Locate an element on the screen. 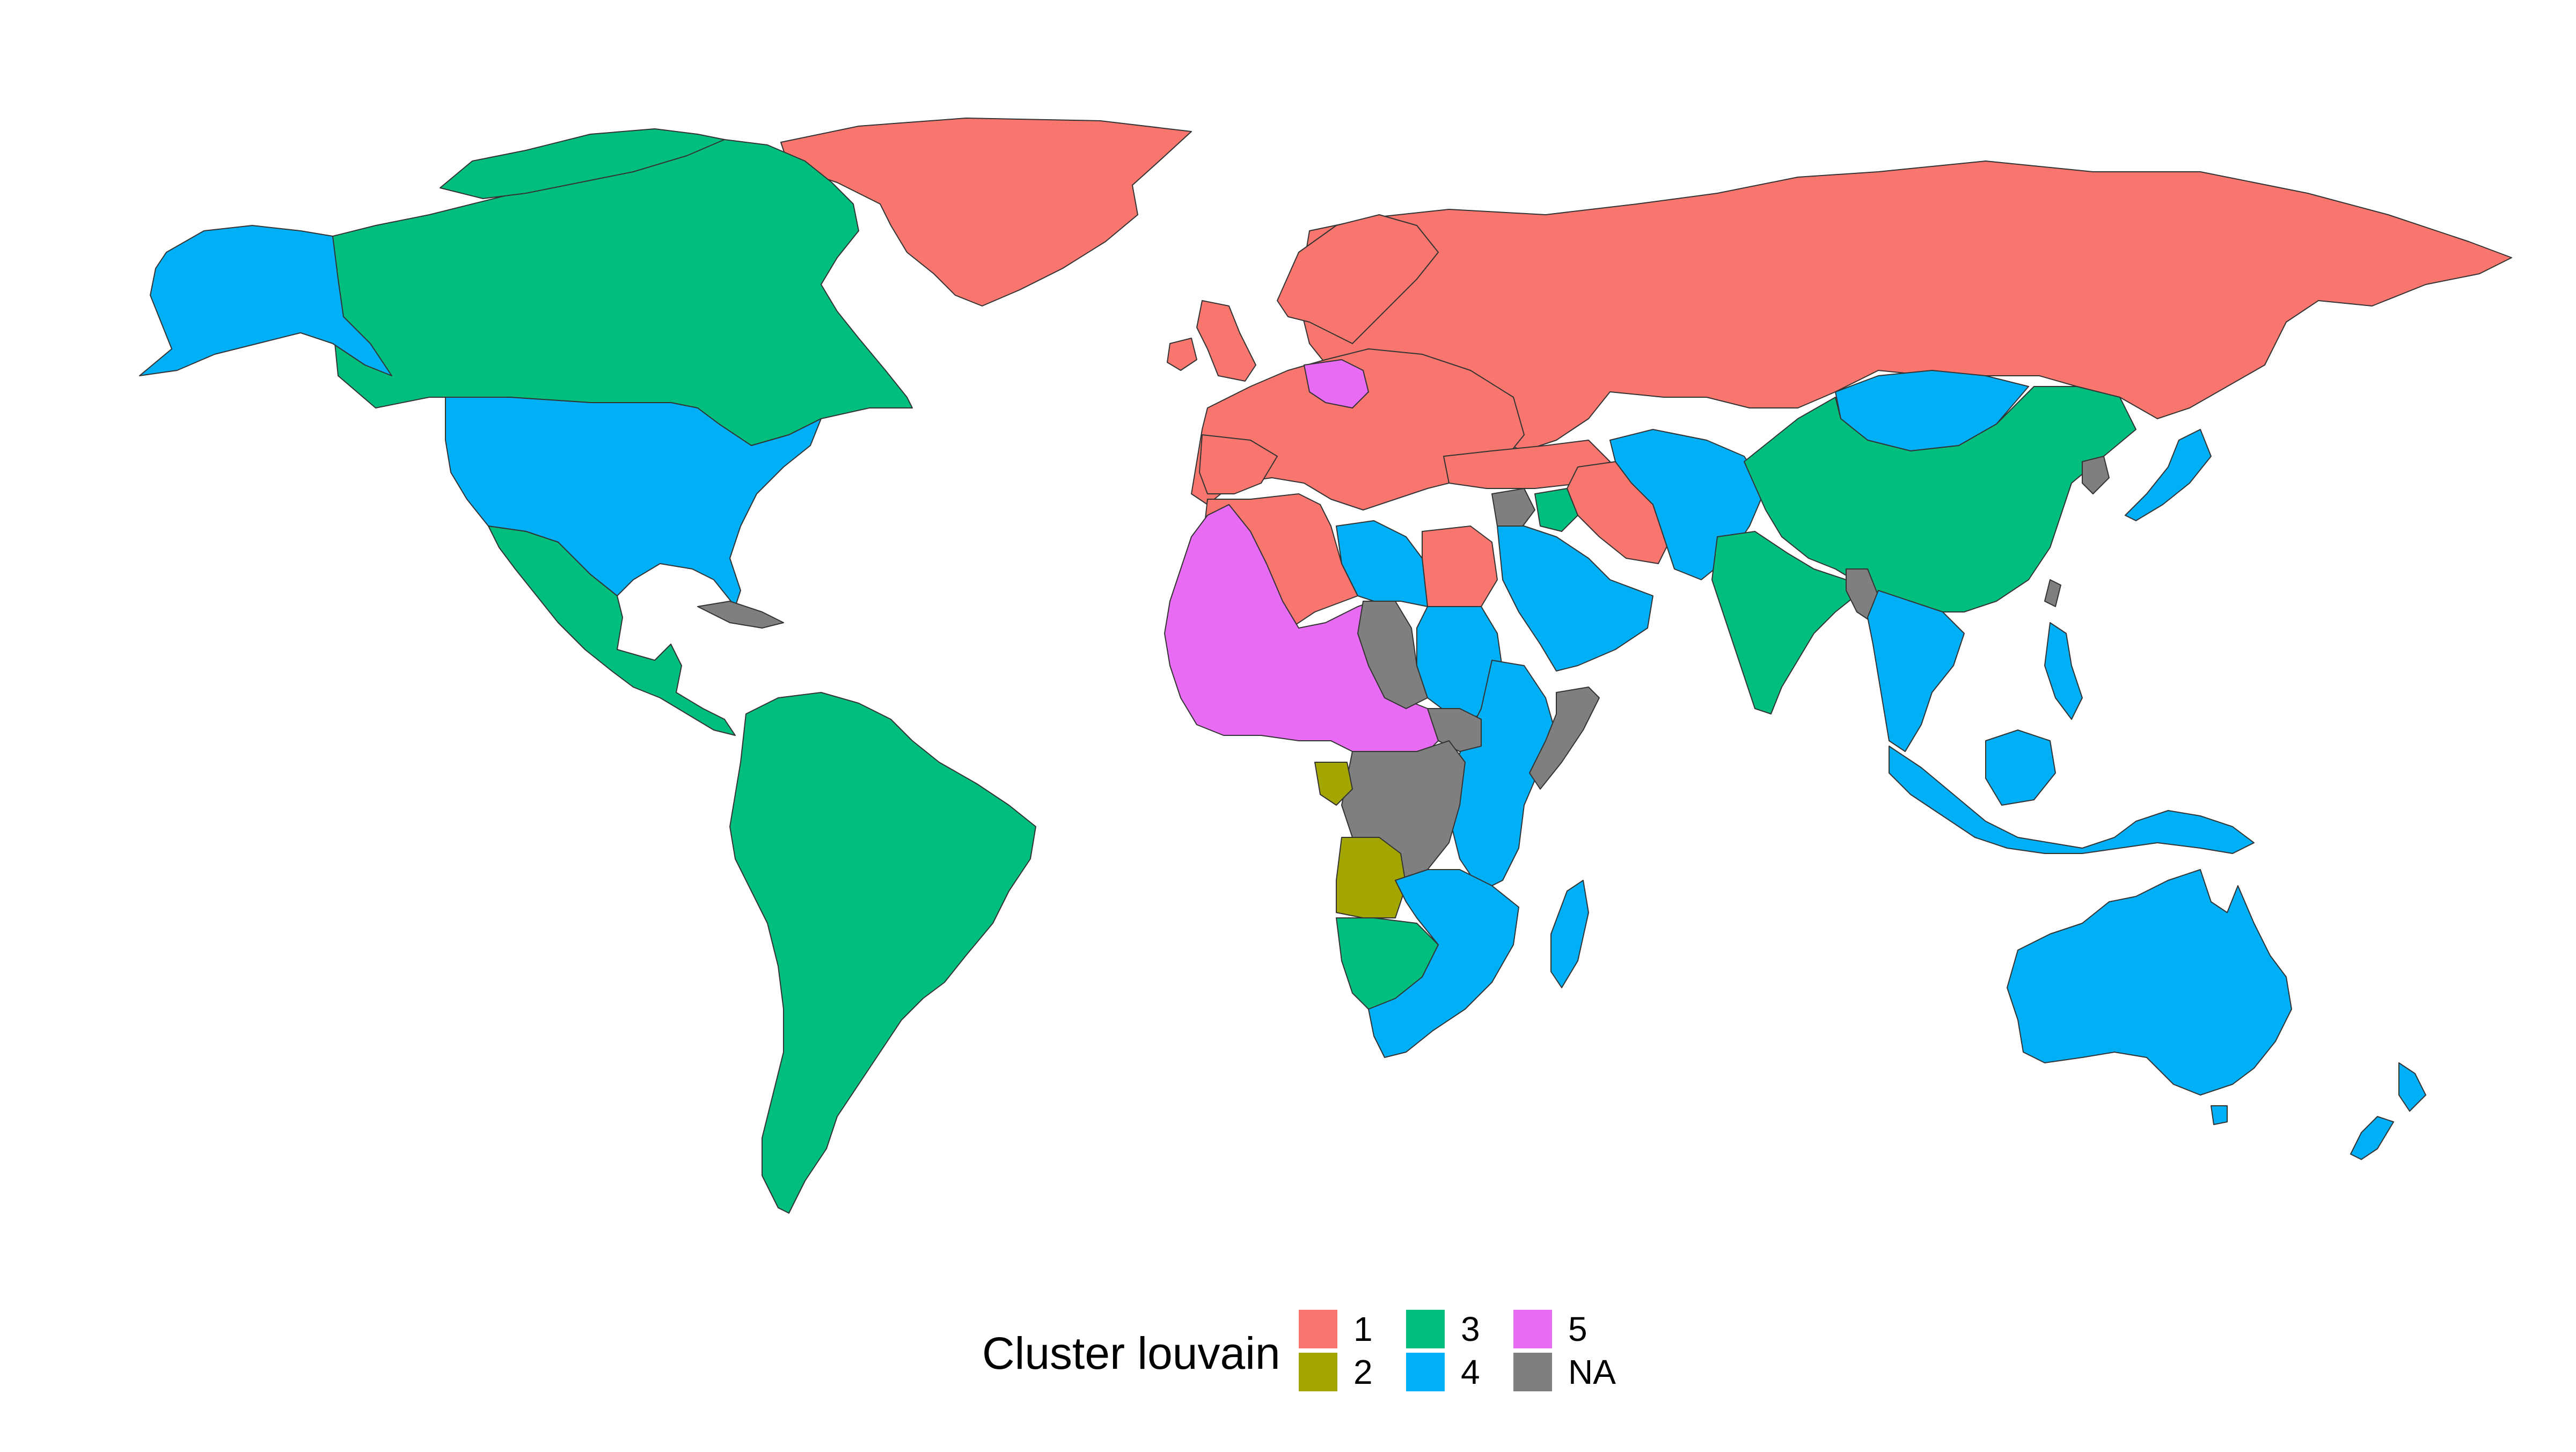  legend-entries: 1 2 3 4 5 NA is located at coordinates (1457, 1350).